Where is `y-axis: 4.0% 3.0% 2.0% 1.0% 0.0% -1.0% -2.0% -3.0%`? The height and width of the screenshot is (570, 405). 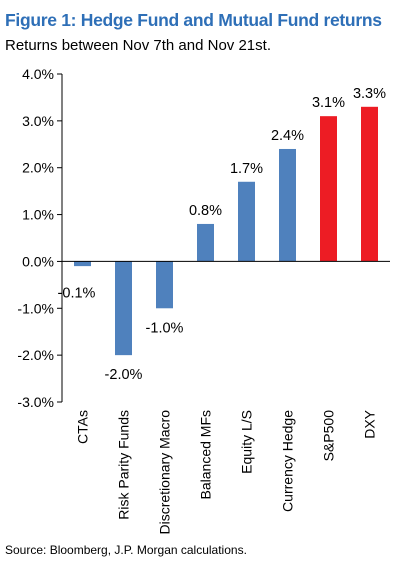 y-axis: 4.0% 3.0% 2.0% 1.0% 0.0% -1.0% -2.0% -3.0% is located at coordinates (40, 238).